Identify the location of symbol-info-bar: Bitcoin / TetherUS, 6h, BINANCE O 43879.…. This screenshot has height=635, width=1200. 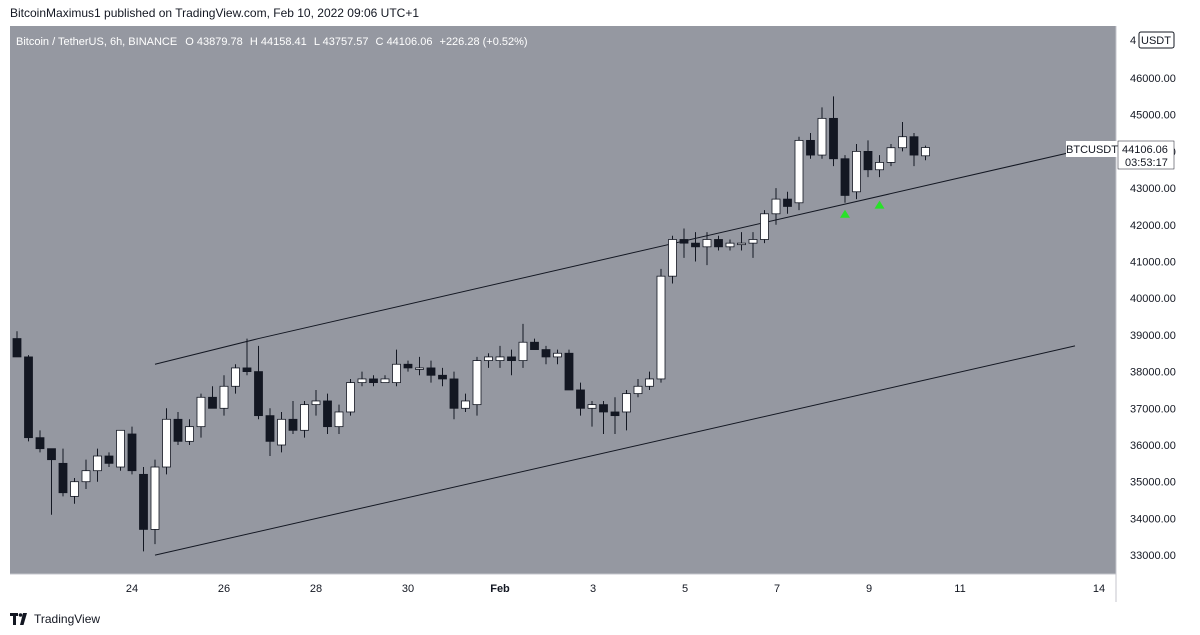
(272, 42).